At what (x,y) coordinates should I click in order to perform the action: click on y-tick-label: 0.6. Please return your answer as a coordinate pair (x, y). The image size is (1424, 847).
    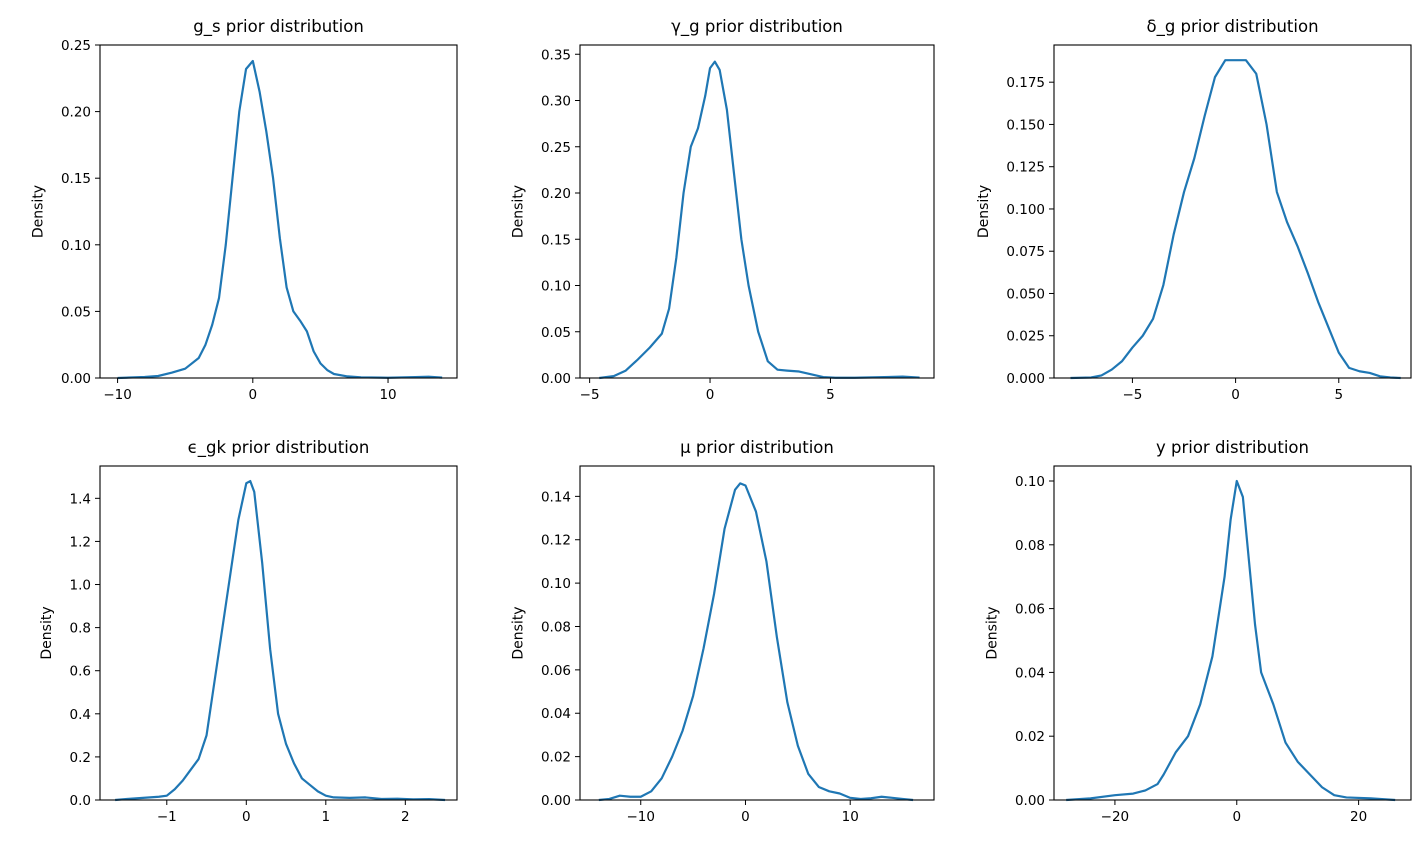
    Looking at the image, I should click on (80, 672).